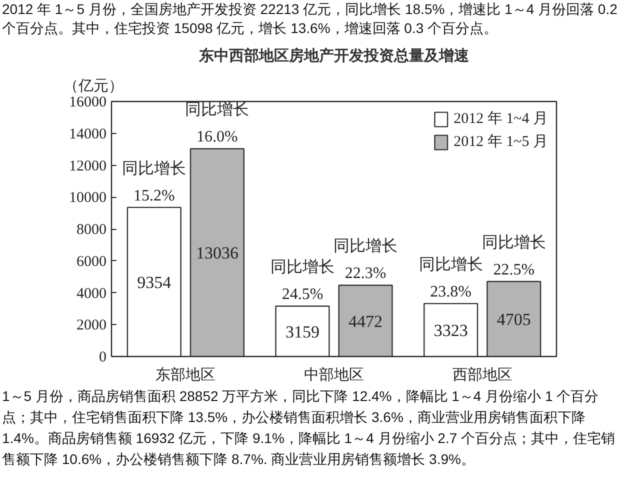 This screenshot has height=492, width=620. Describe the element at coordinates (102, 358) in the screenshot. I see `y-tick-label: 0` at that location.